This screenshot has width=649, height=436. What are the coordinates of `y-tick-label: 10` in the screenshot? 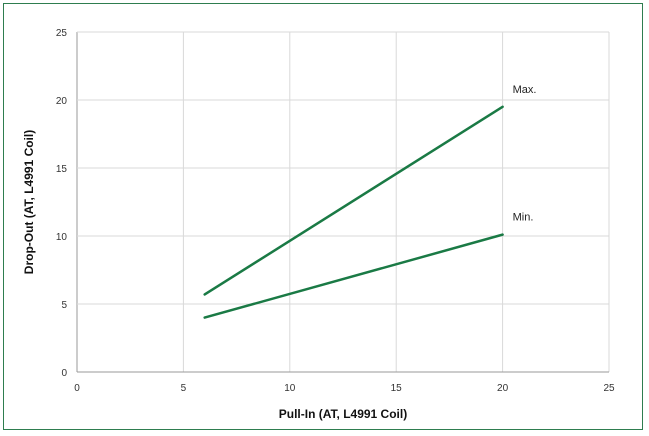 It's located at (62, 237).